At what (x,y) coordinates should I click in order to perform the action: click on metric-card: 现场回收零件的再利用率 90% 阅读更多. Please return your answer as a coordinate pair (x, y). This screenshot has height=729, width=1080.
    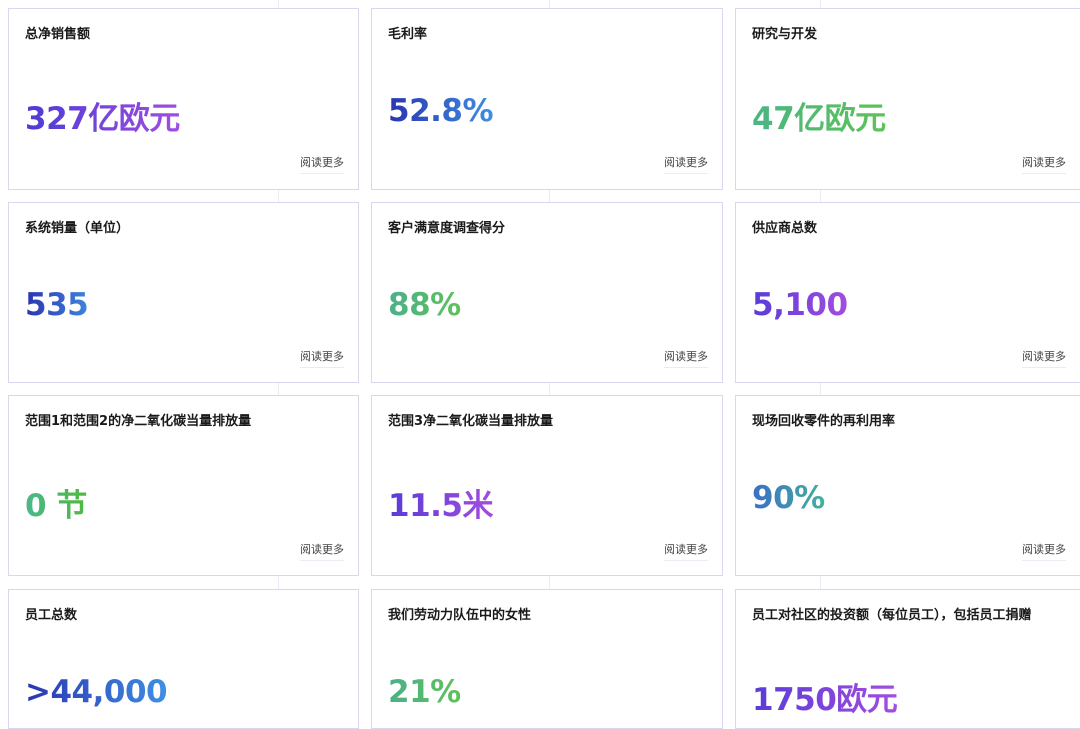
    Looking at the image, I should click on (907, 485).